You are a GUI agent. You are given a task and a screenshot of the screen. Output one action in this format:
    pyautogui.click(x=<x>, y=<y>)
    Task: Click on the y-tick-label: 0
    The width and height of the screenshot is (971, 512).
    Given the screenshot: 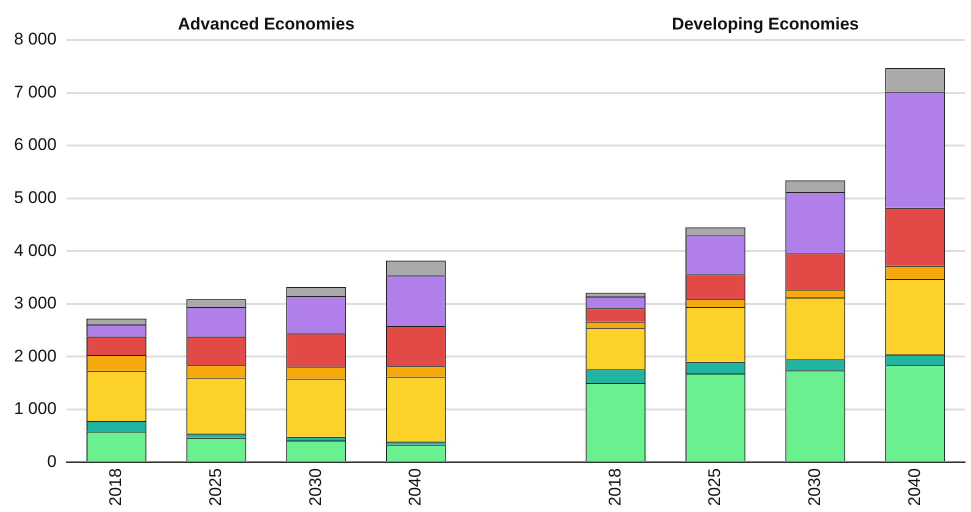 What is the action you would take?
    pyautogui.click(x=52, y=461)
    